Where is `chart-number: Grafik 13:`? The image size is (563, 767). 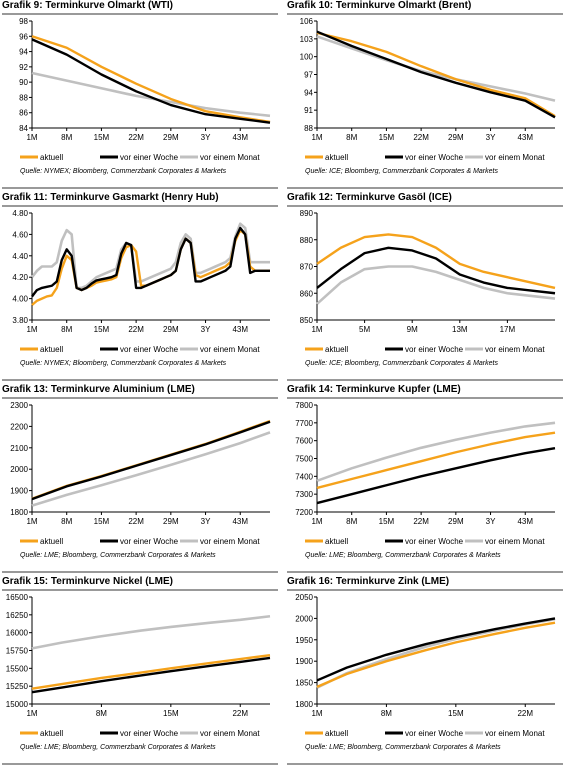 chart-number: Grafik 13: is located at coordinates (25, 389).